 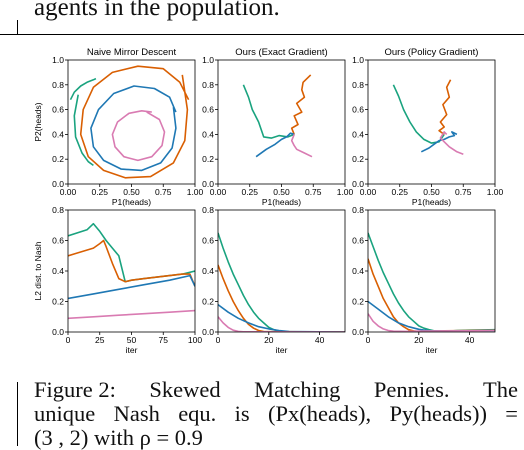 I want to click on x-tick-label: 25, so click(x=100, y=340).